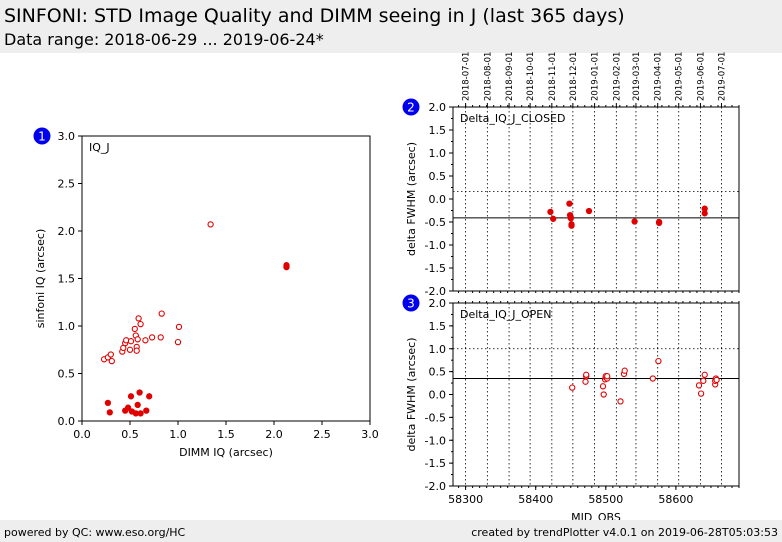  Describe the element at coordinates (512, 118) in the screenshot. I see `panel-label: Delta_IQ_J_CLOSED` at that location.